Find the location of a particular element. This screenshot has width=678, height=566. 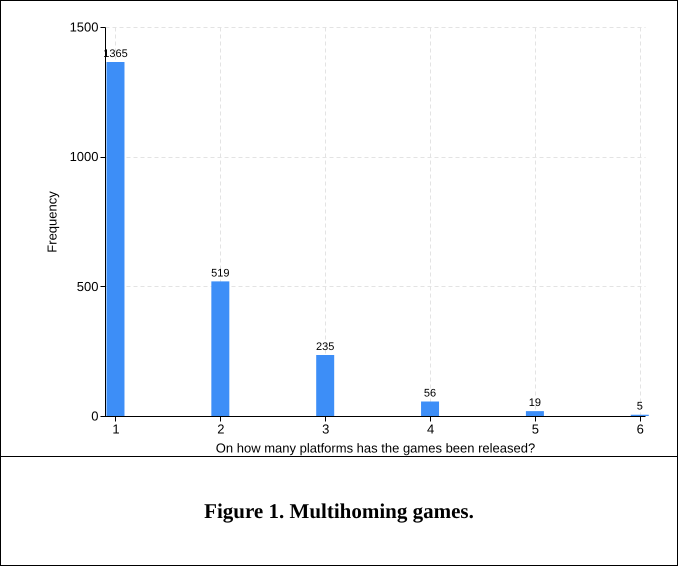

x-tick-label: 3 is located at coordinates (326, 429).